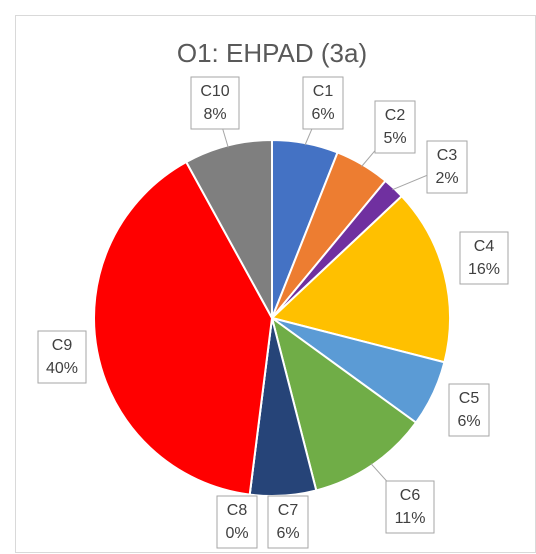 The height and width of the screenshot is (554, 536). I want to click on label-category: C3, so click(447, 155).